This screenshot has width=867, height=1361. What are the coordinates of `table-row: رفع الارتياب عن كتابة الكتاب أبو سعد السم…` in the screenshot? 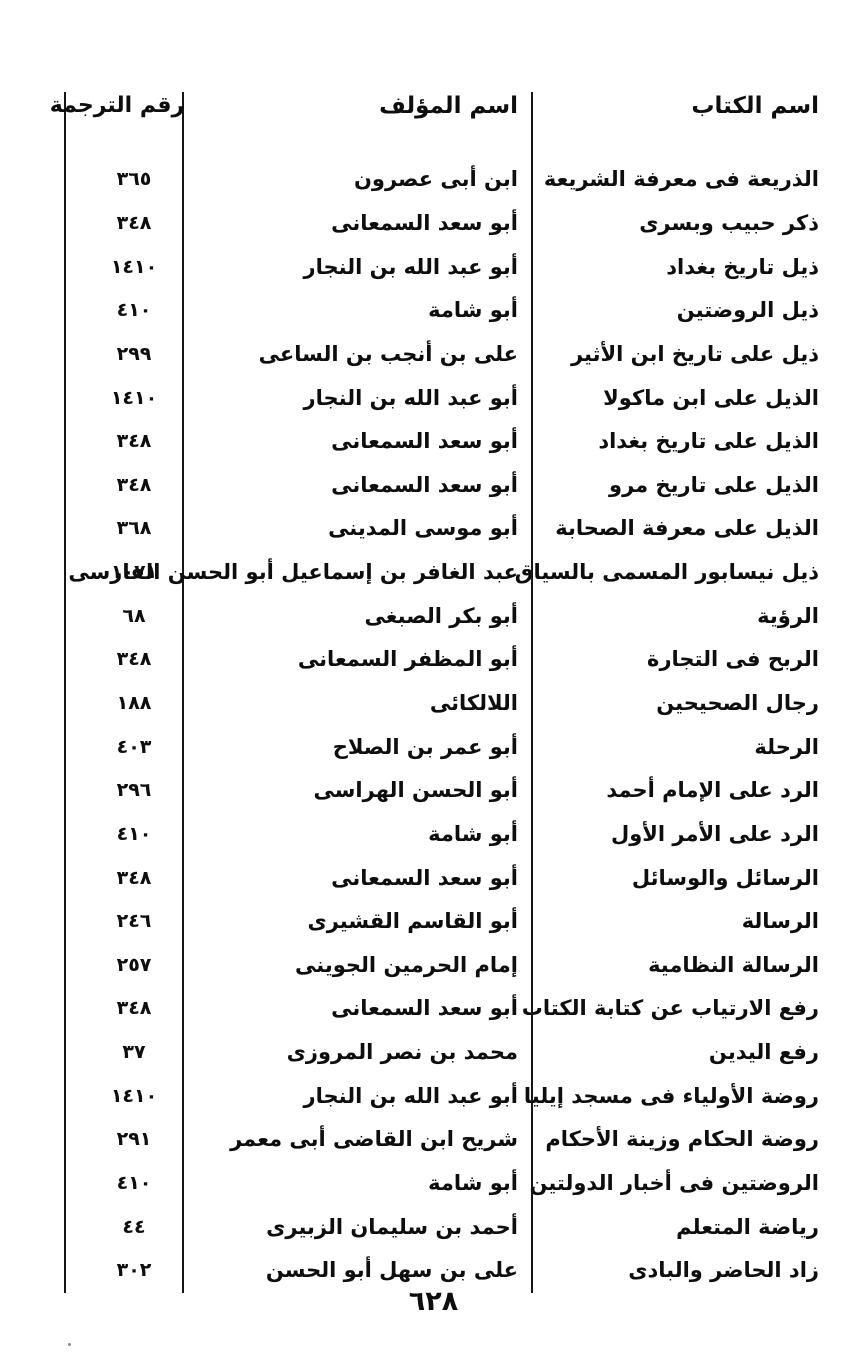 It's located at (465, 1009).